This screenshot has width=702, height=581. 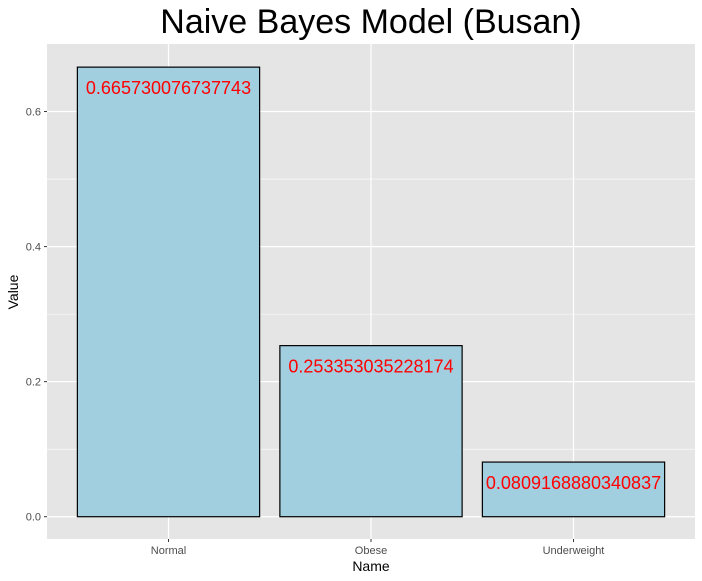 What do you see at coordinates (33, 518) in the screenshot?
I see `y-tick-label: 0.0` at bounding box center [33, 518].